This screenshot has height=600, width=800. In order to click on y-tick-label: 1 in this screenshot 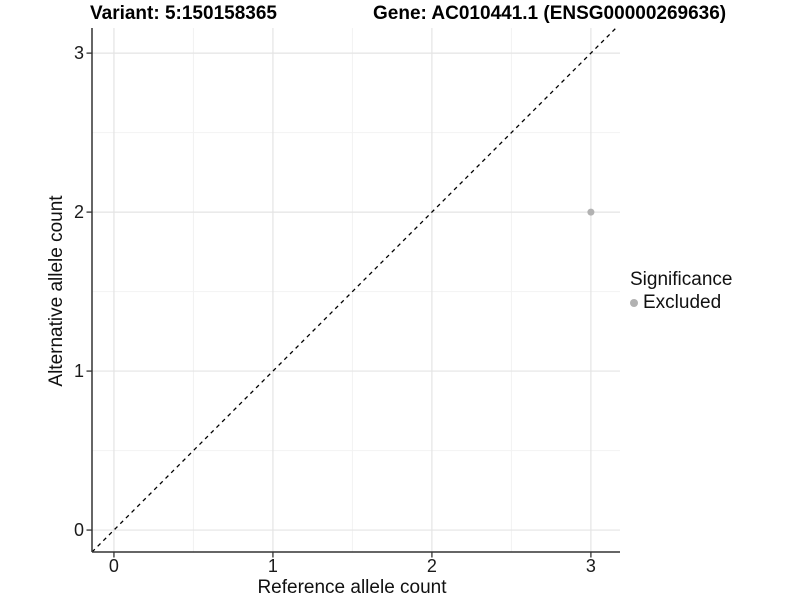, I will do `click(78, 371)`.